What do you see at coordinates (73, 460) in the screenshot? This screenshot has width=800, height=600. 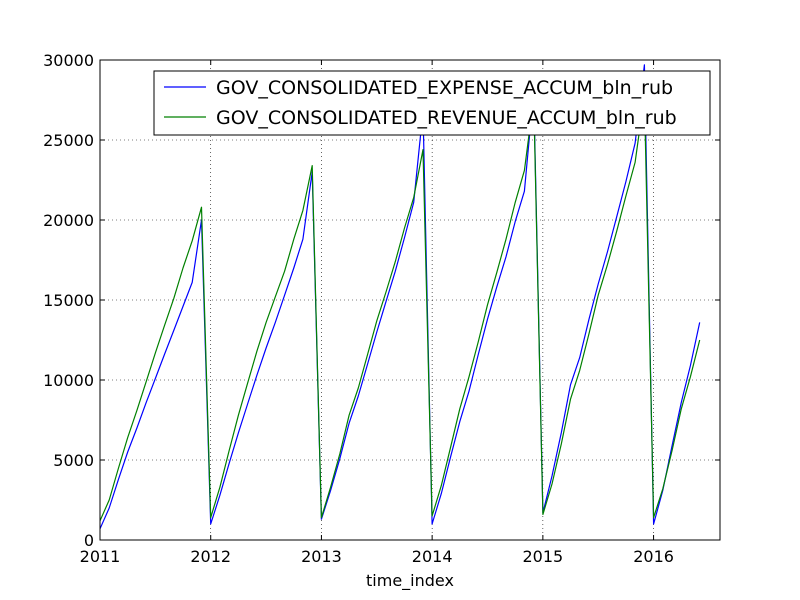 I see `y-tick-label: 5000` at bounding box center [73, 460].